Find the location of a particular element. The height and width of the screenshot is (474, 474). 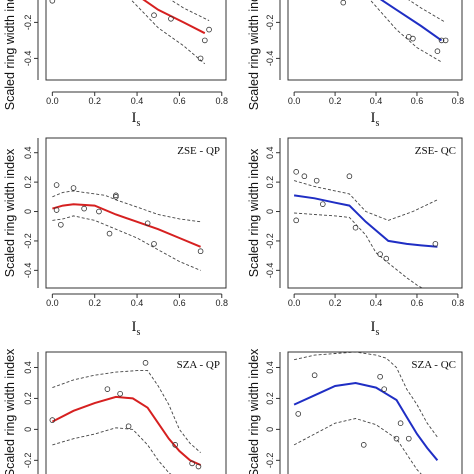

y-tick-label: 0.2 is located at coordinates (270, 398).